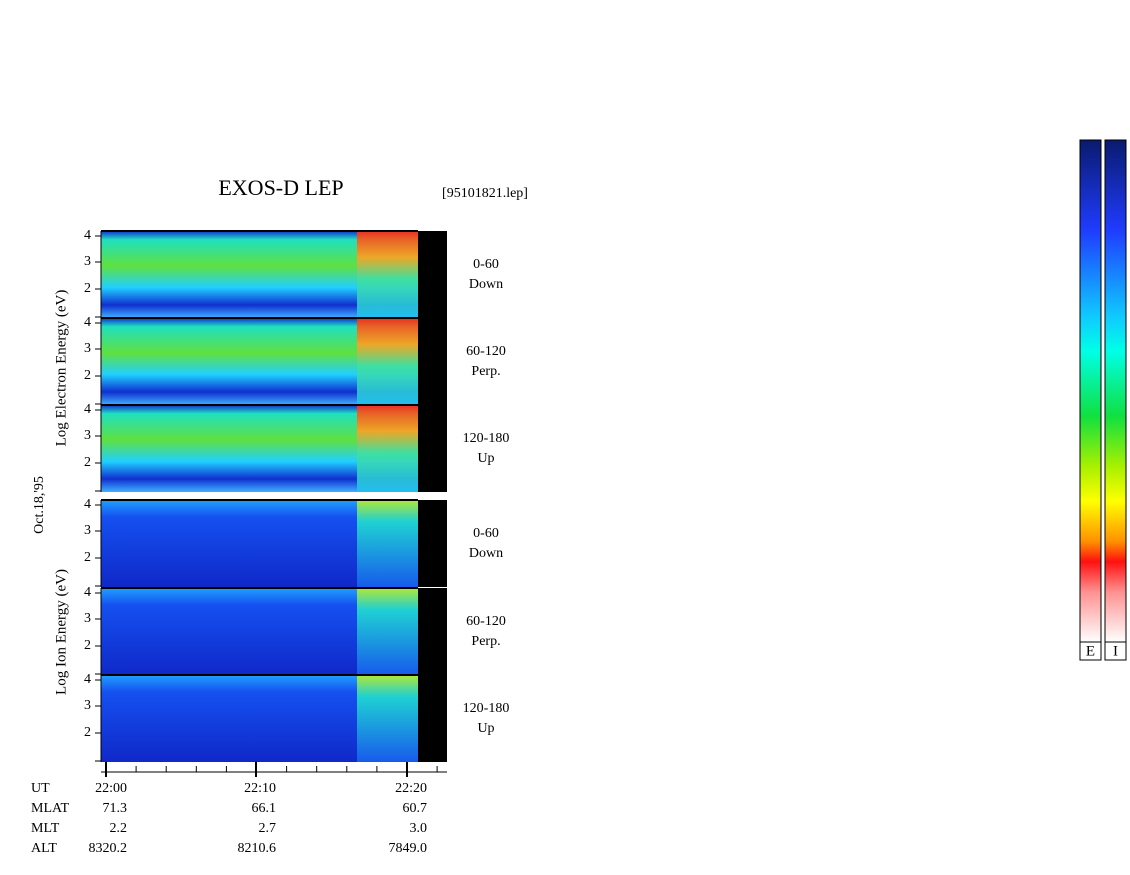 This screenshot has height=875, width=1130. I want to click on colorbar-label: E, so click(1090, 651).